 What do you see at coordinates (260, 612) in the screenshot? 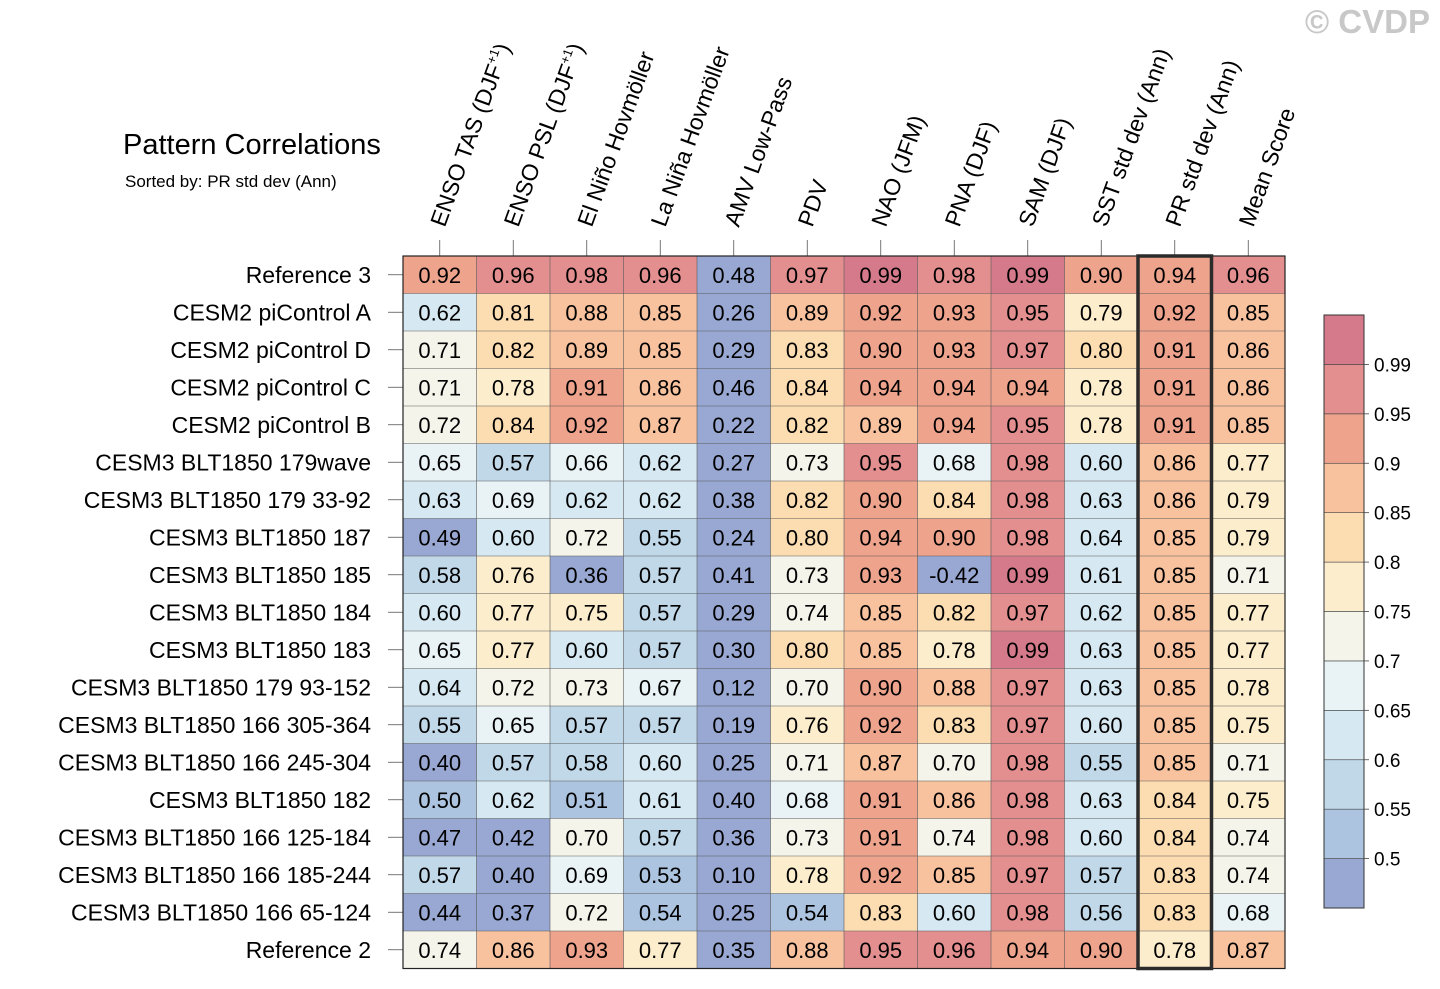
I see `row-label: CESM3 BLT1850 184` at bounding box center [260, 612].